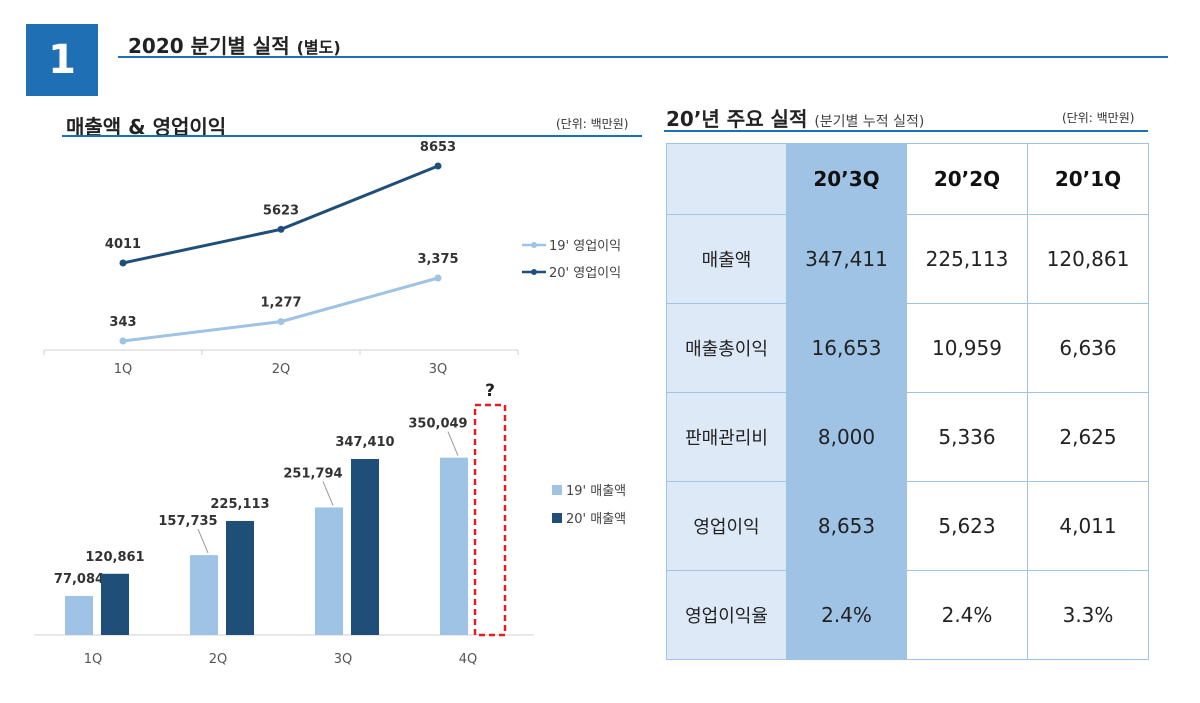 Image resolution: width=1200 pixels, height=703 pixels. I want to click on table-cell: 8,000, so click(846, 437).